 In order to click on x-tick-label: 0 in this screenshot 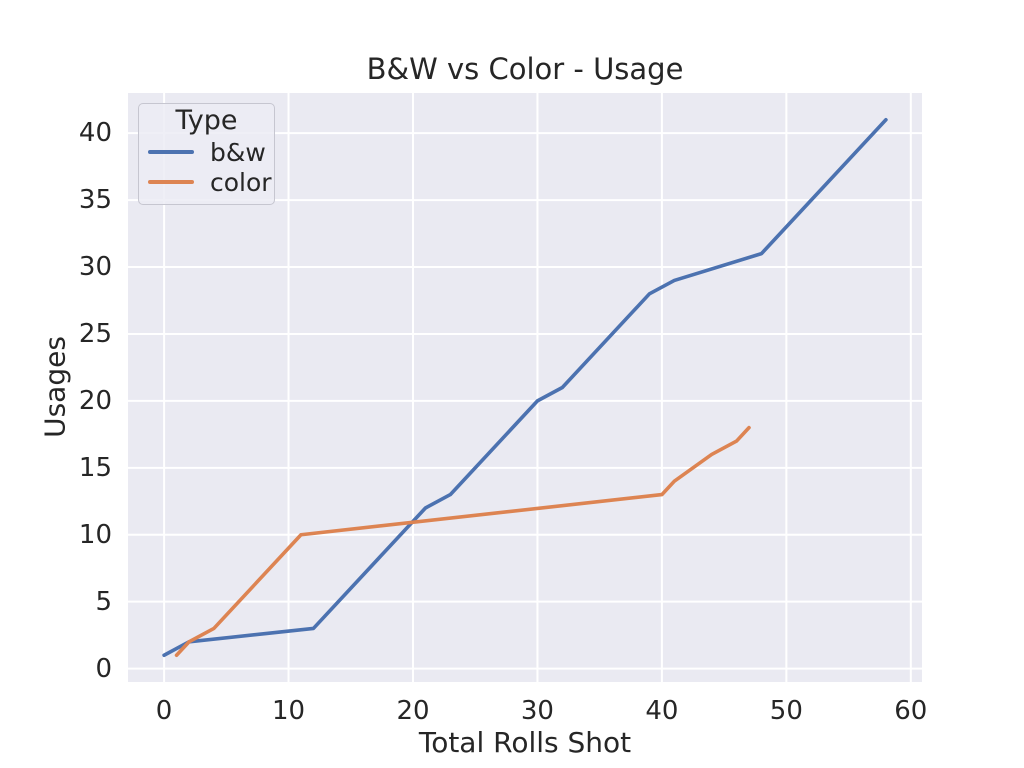, I will do `click(164, 711)`.